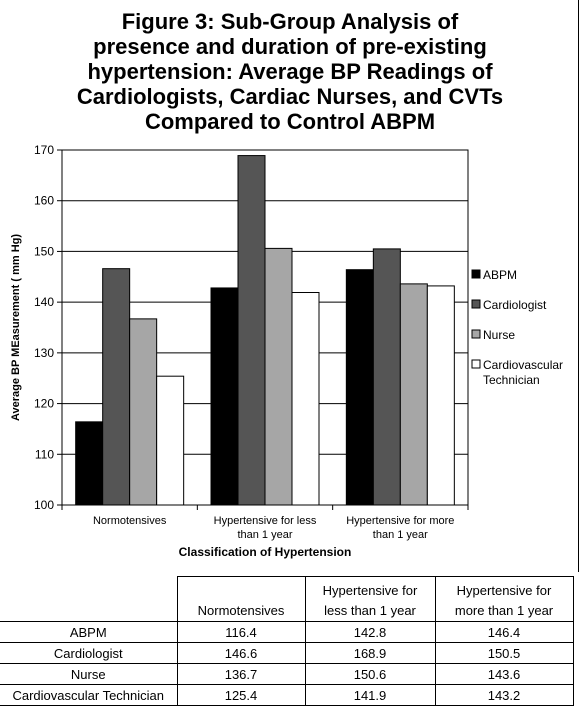 Image resolution: width=579 pixels, height=706 pixels. What do you see at coordinates (241, 599) in the screenshot?
I see `table-header-cell: Normotensives` at bounding box center [241, 599].